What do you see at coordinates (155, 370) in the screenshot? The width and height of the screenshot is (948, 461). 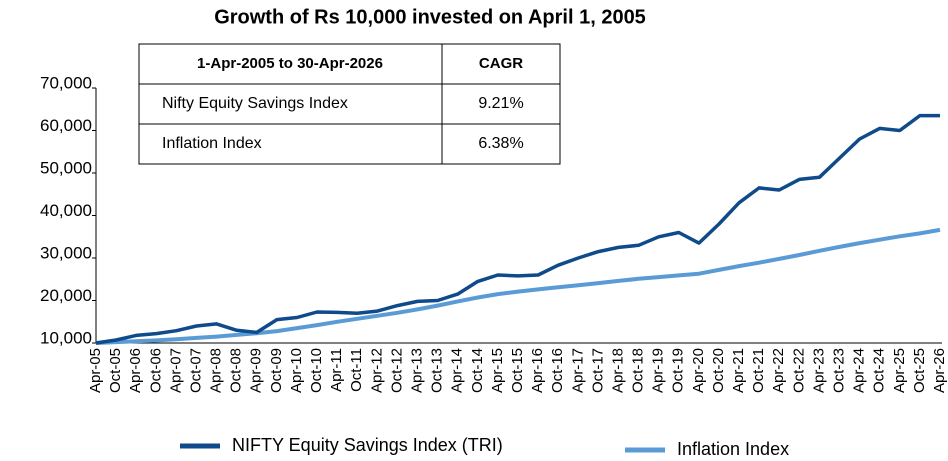 I see `x-tick-label: Oct-06` at bounding box center [155, 370].